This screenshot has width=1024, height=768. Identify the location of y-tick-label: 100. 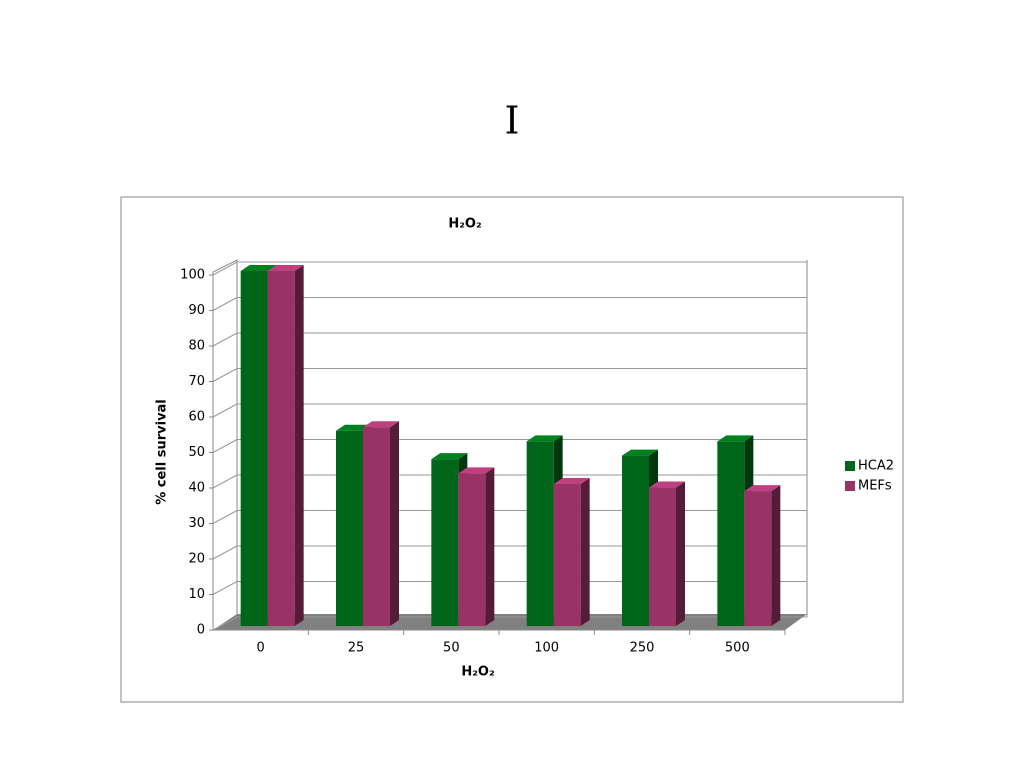
(192, 275).